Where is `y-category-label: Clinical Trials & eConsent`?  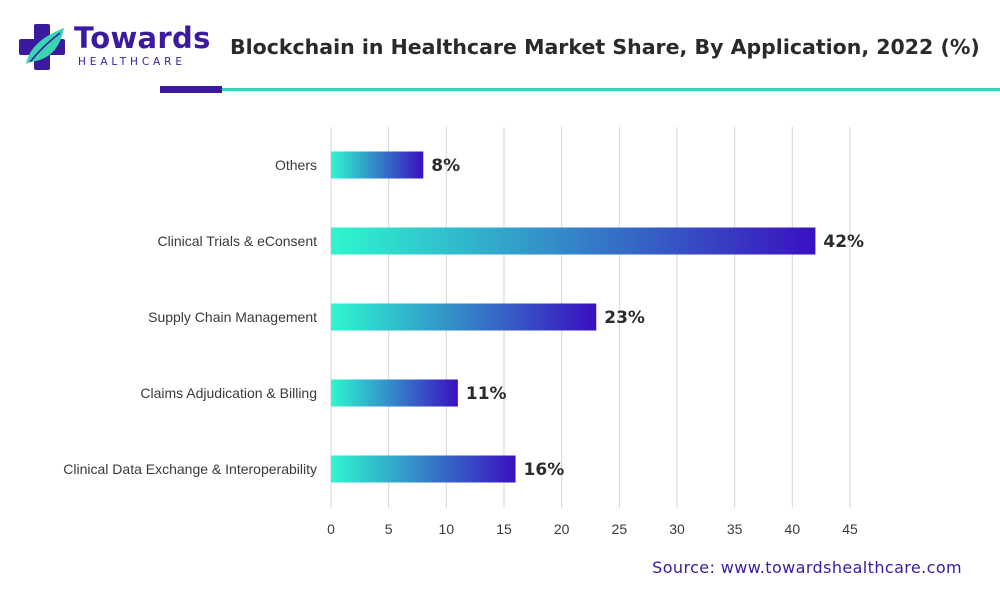 y-category-label: Clinical Trials & eConsent is located at coordinates (237, 241).